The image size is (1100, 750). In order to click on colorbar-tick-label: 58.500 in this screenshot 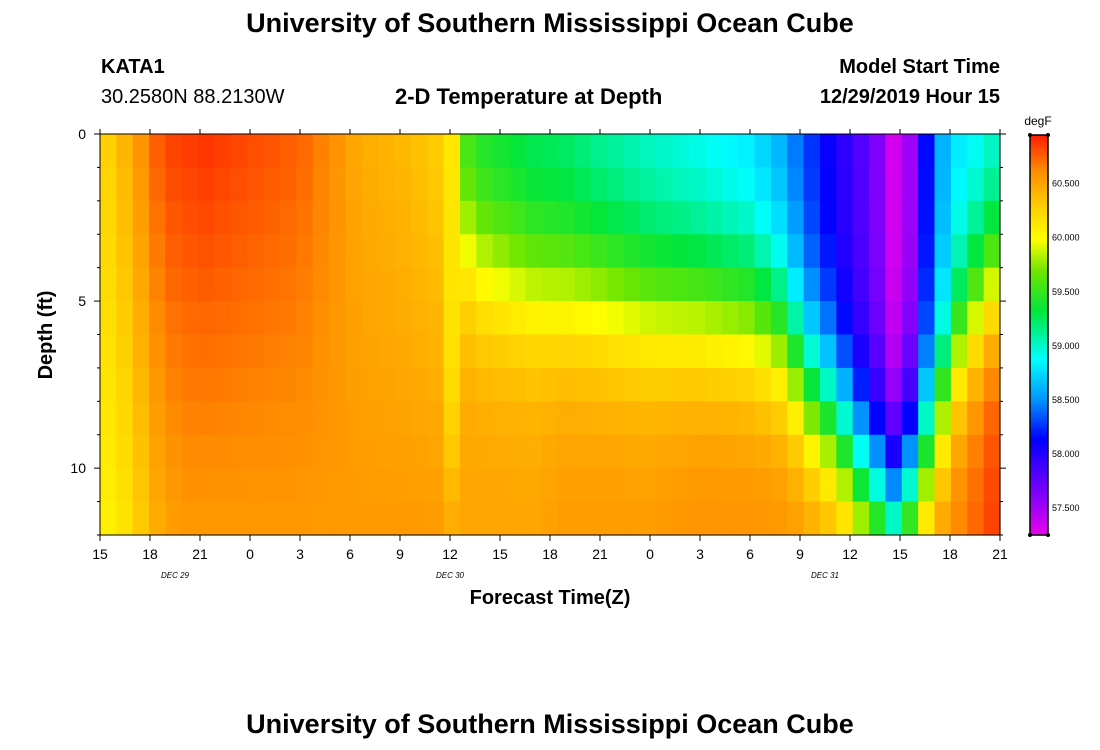, I will do `click(1066, 400)`.